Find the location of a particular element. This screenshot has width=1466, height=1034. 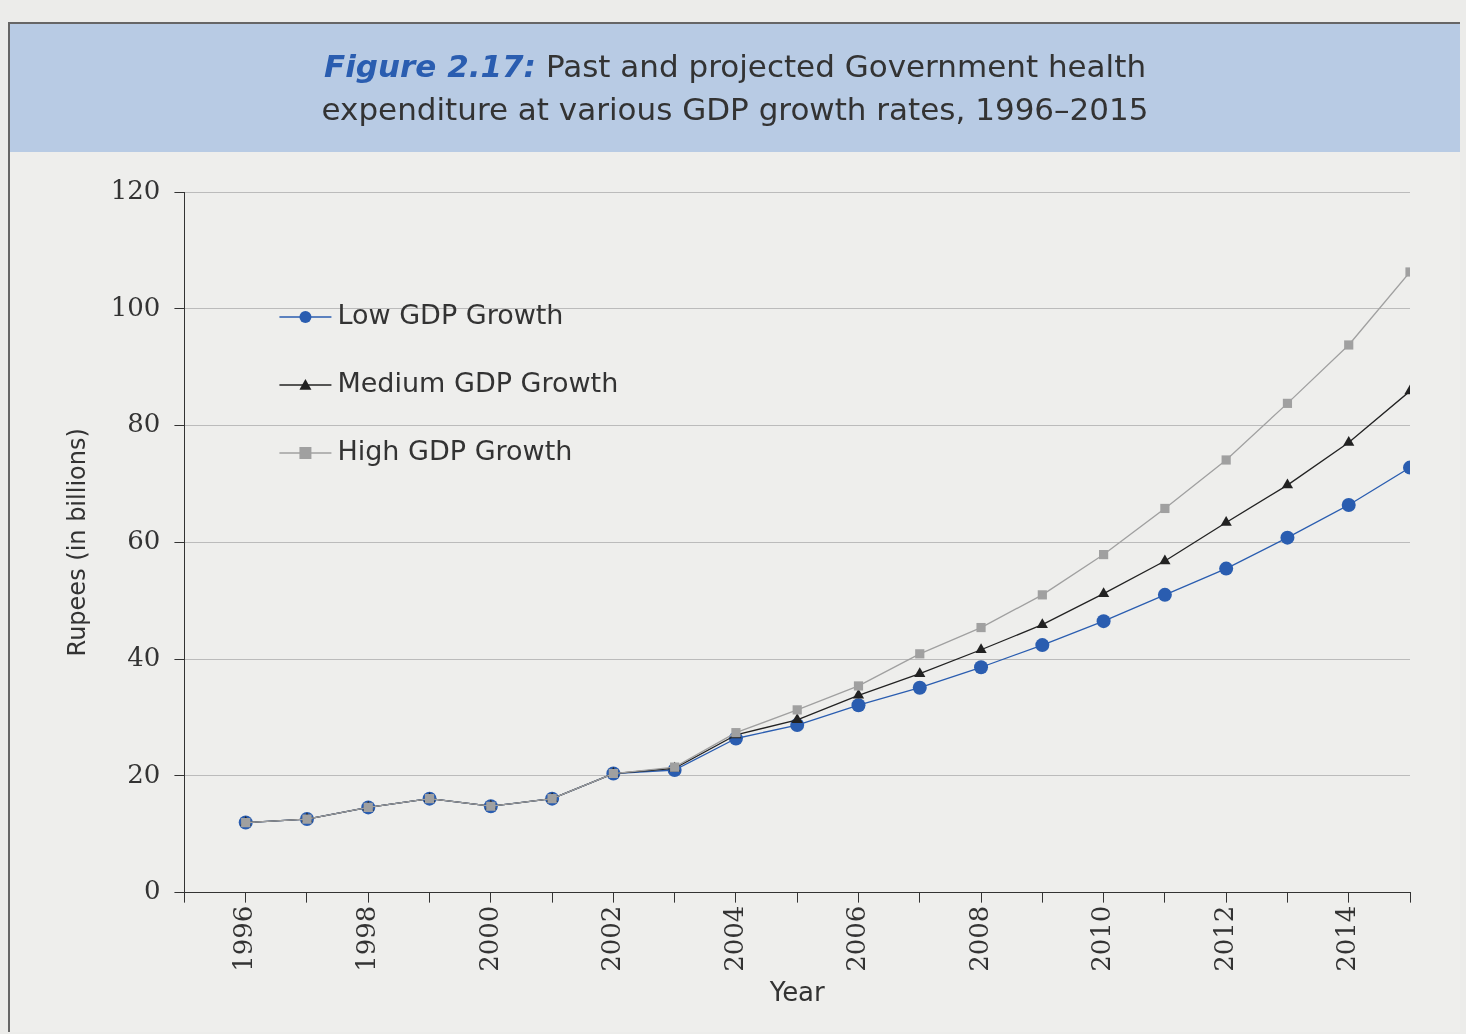

y-tick-label: 20 is located at coordinates (144, 773).